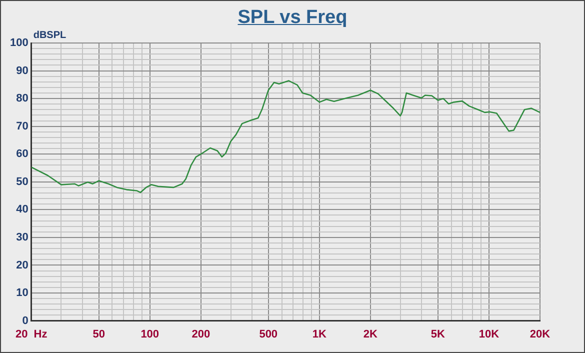 The width and height of the screenshot is (585, 353). I want to click on y-tick-label: 0, so click(25, 320).